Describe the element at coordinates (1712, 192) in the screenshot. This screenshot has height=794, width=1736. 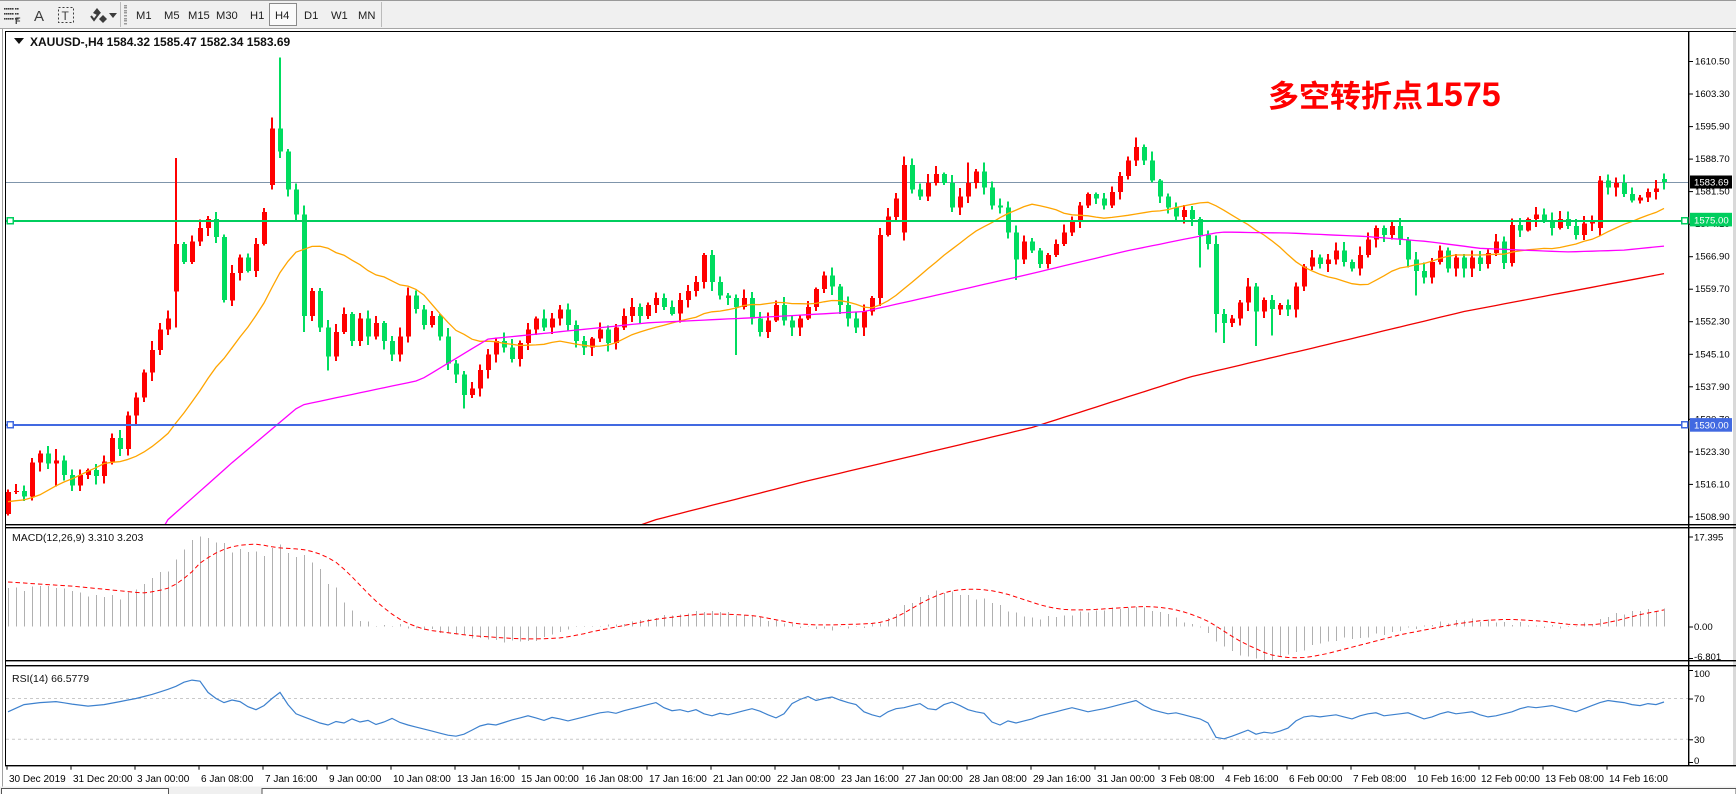
I see `svg-text: 1581.50` at that location.